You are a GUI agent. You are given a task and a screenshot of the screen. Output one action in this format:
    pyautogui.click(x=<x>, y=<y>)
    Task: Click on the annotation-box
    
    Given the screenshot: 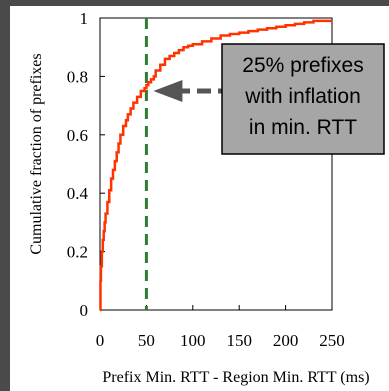 What is the action you would take?
    pyautogui.click(x=303, y=99)
    